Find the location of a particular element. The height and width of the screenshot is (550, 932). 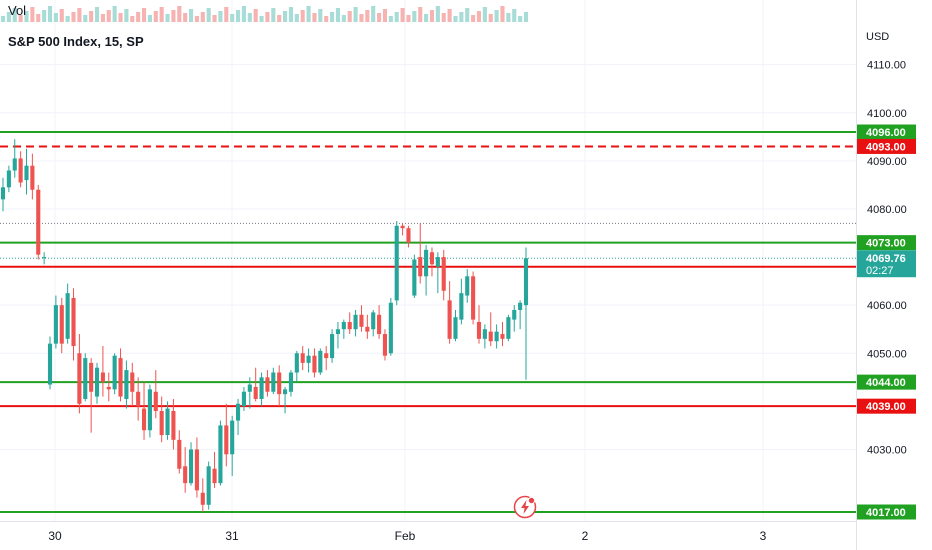

price-tick-label: 4110.00 is located at coordinates (886, 66).